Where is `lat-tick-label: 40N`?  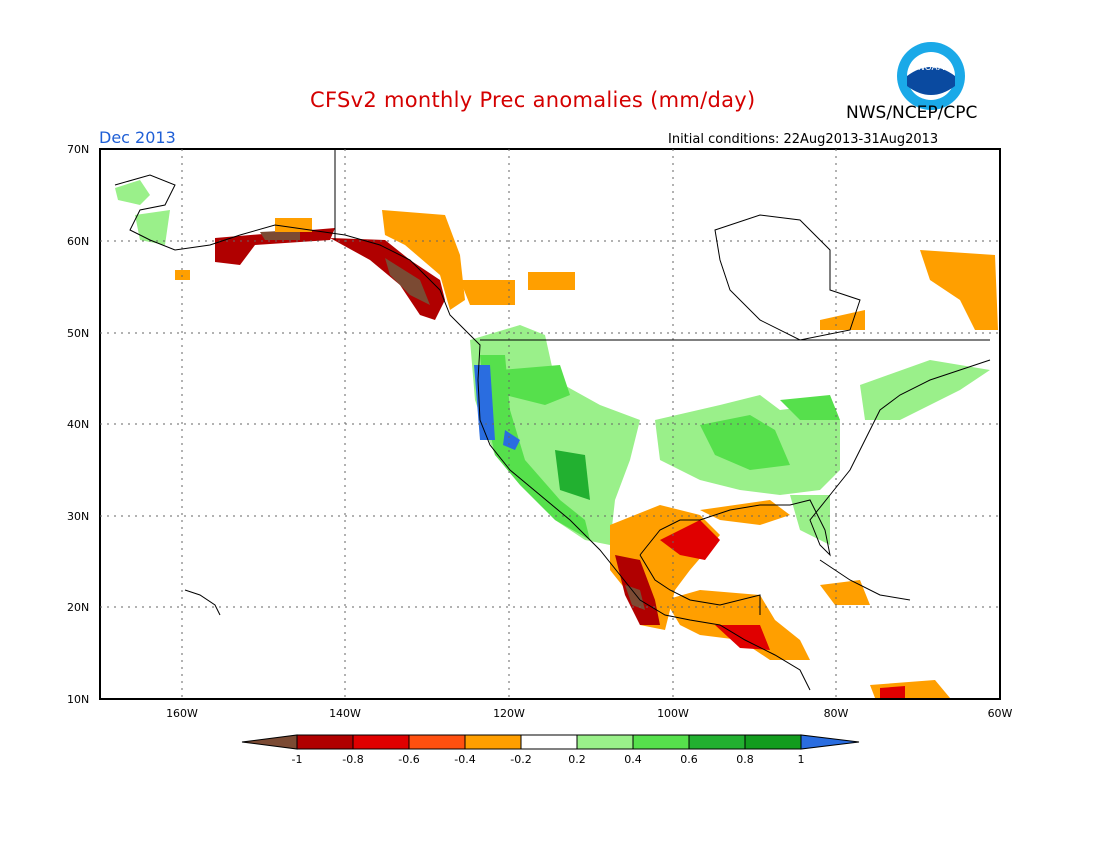 lat-tick-label: 40N is located at coordinates (78, 424).